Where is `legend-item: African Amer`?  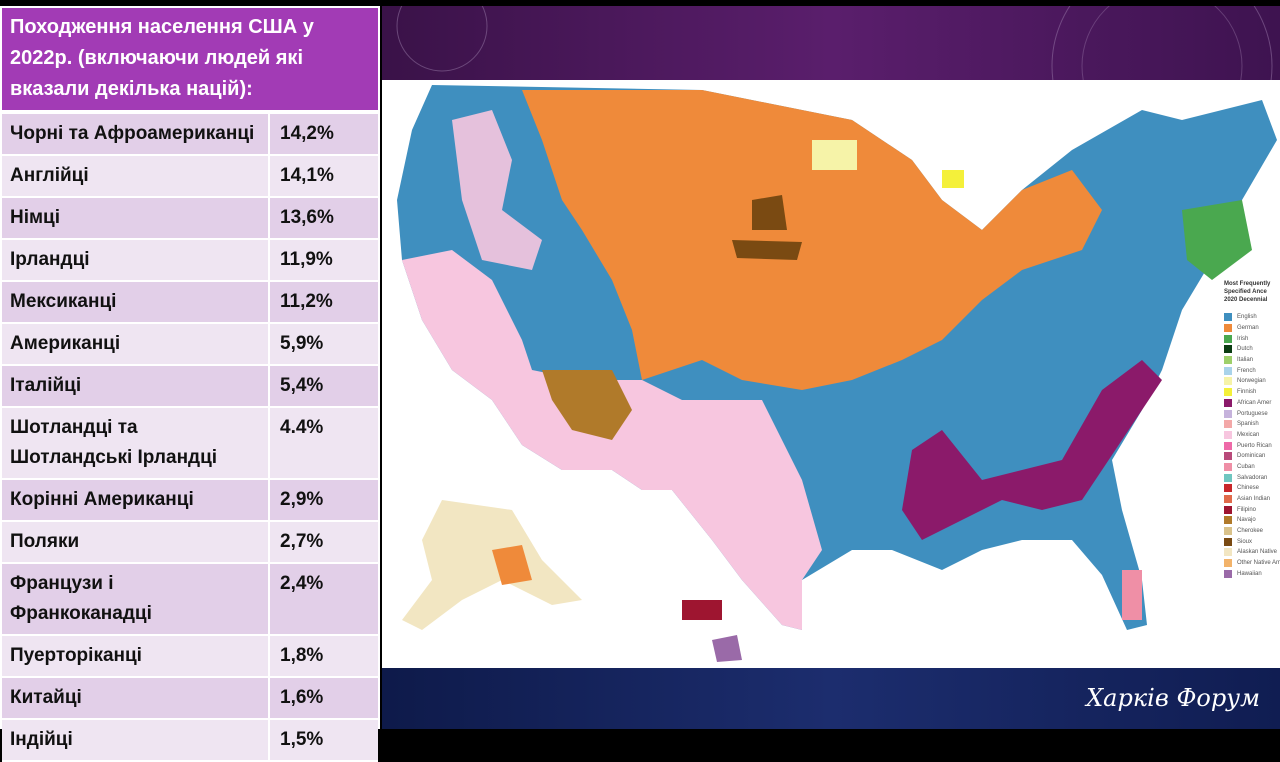 legend-item: African Amer is located at coordinates (1252, 403).